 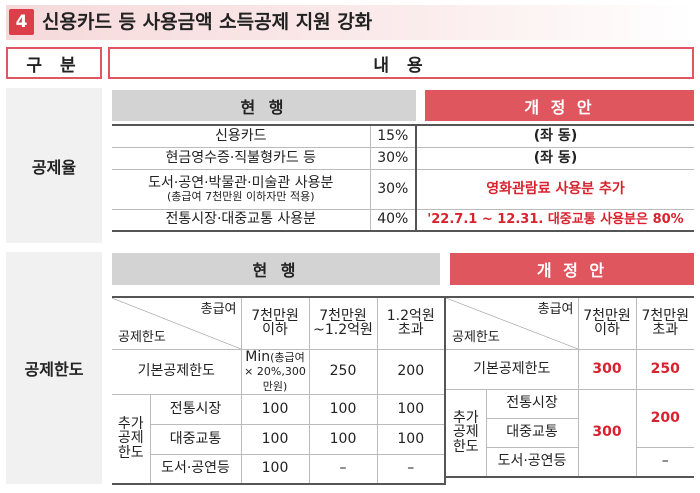 What do you see at coordinates (275, 371) in the screenshot?
I see `base-limit-c1: Min(총급여 × 20%,300만원)` at bounding box center [275, 371].